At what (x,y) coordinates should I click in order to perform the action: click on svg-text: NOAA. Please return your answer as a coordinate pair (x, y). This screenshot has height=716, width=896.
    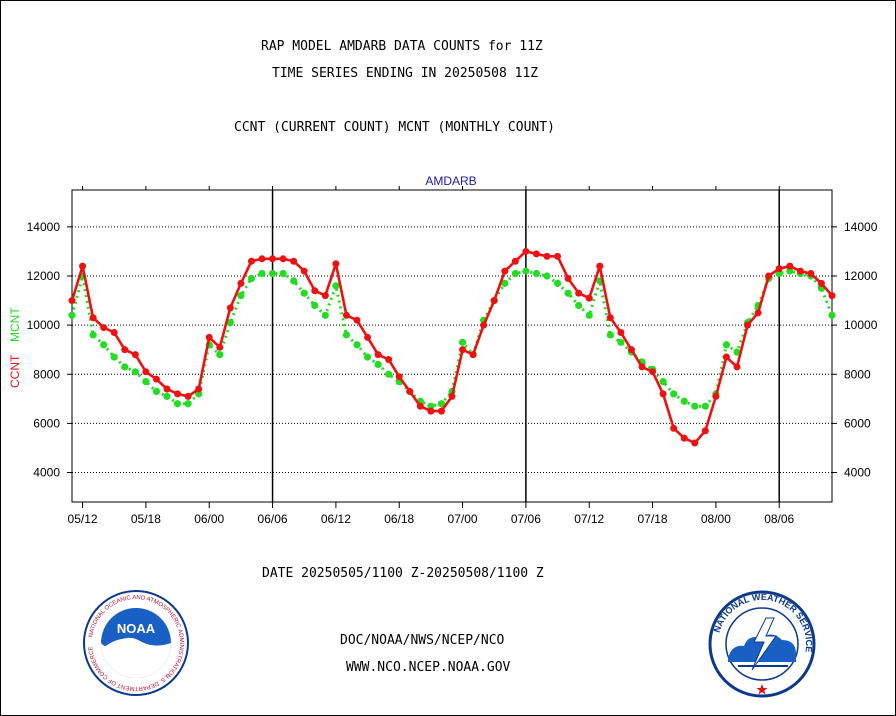
    Looking at the image, I should click on (136, 628).